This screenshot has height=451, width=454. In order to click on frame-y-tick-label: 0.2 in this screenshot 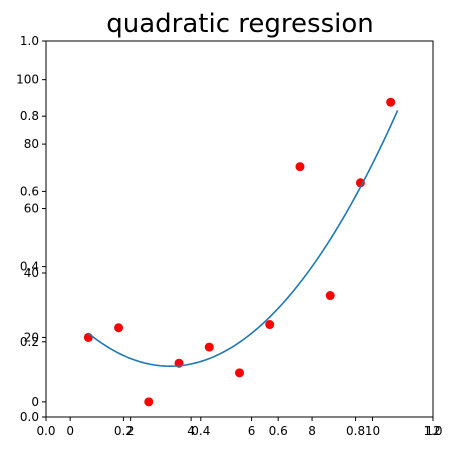, I will do `click(29, 342)`.